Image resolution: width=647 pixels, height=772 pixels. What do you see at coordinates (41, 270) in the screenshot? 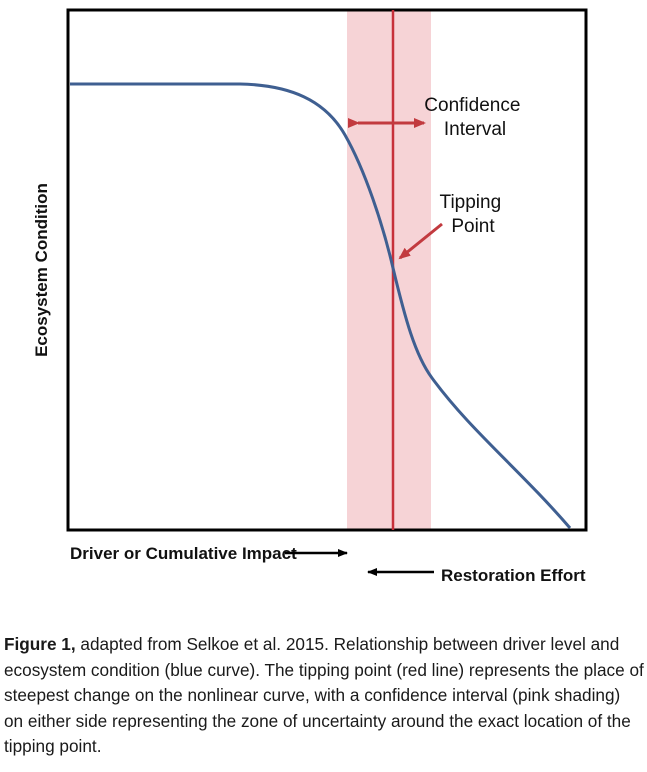
I see `y-axis-label: Ecosystem Condition` at bounding box center [41, 270].